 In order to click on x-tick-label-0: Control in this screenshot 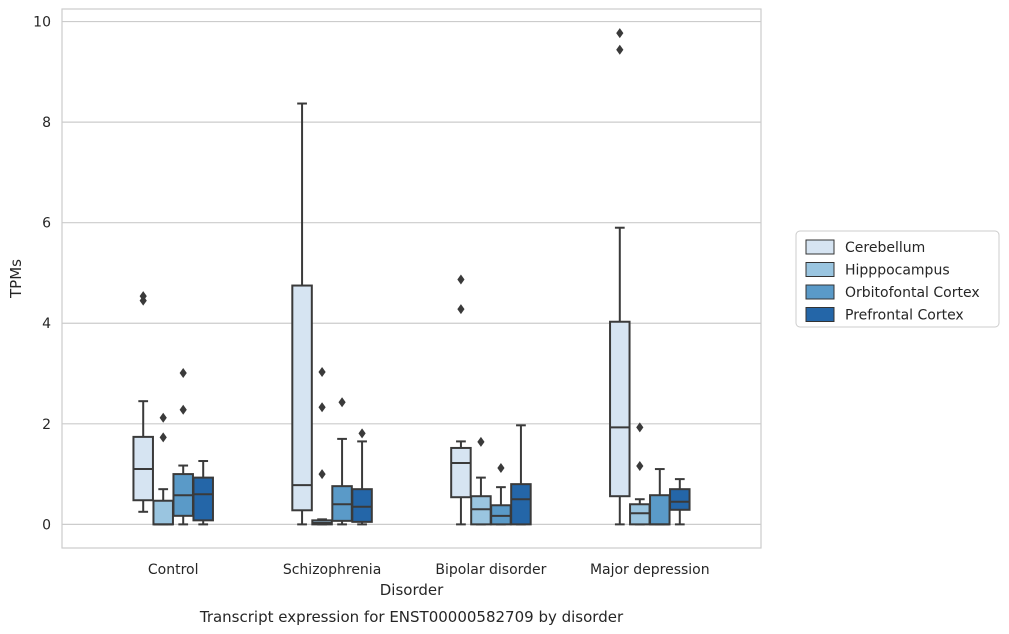, I will do `click(173, 570)`.